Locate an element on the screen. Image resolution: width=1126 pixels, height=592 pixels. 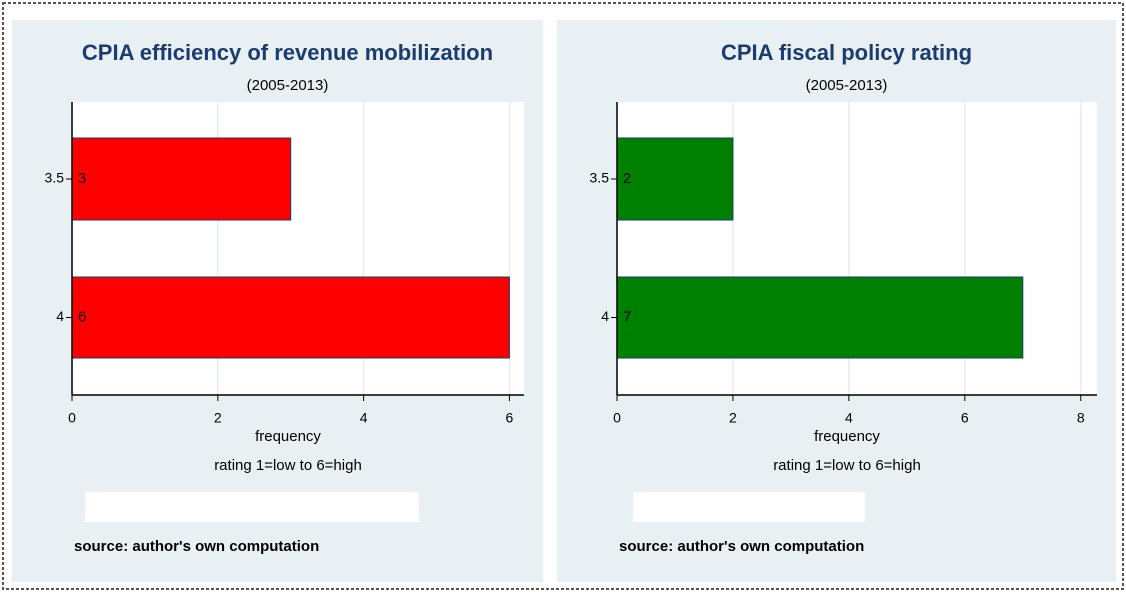
data-label: 6 is located at coordinates (82, 316).